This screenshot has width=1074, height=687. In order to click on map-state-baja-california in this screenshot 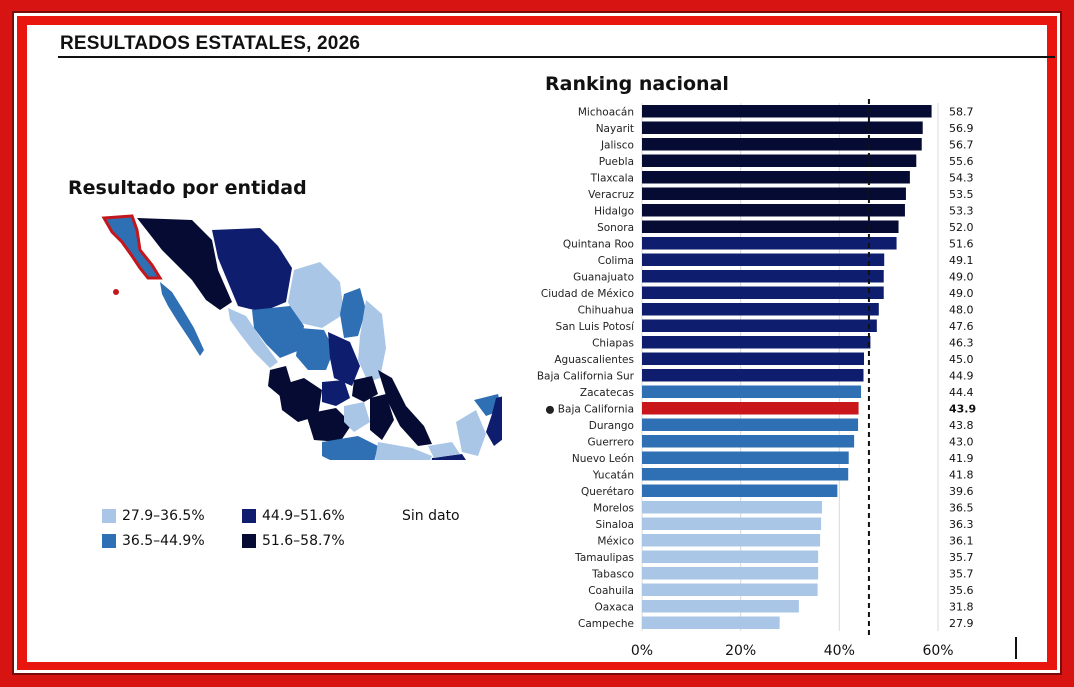, I will do `click(132, 247)`.